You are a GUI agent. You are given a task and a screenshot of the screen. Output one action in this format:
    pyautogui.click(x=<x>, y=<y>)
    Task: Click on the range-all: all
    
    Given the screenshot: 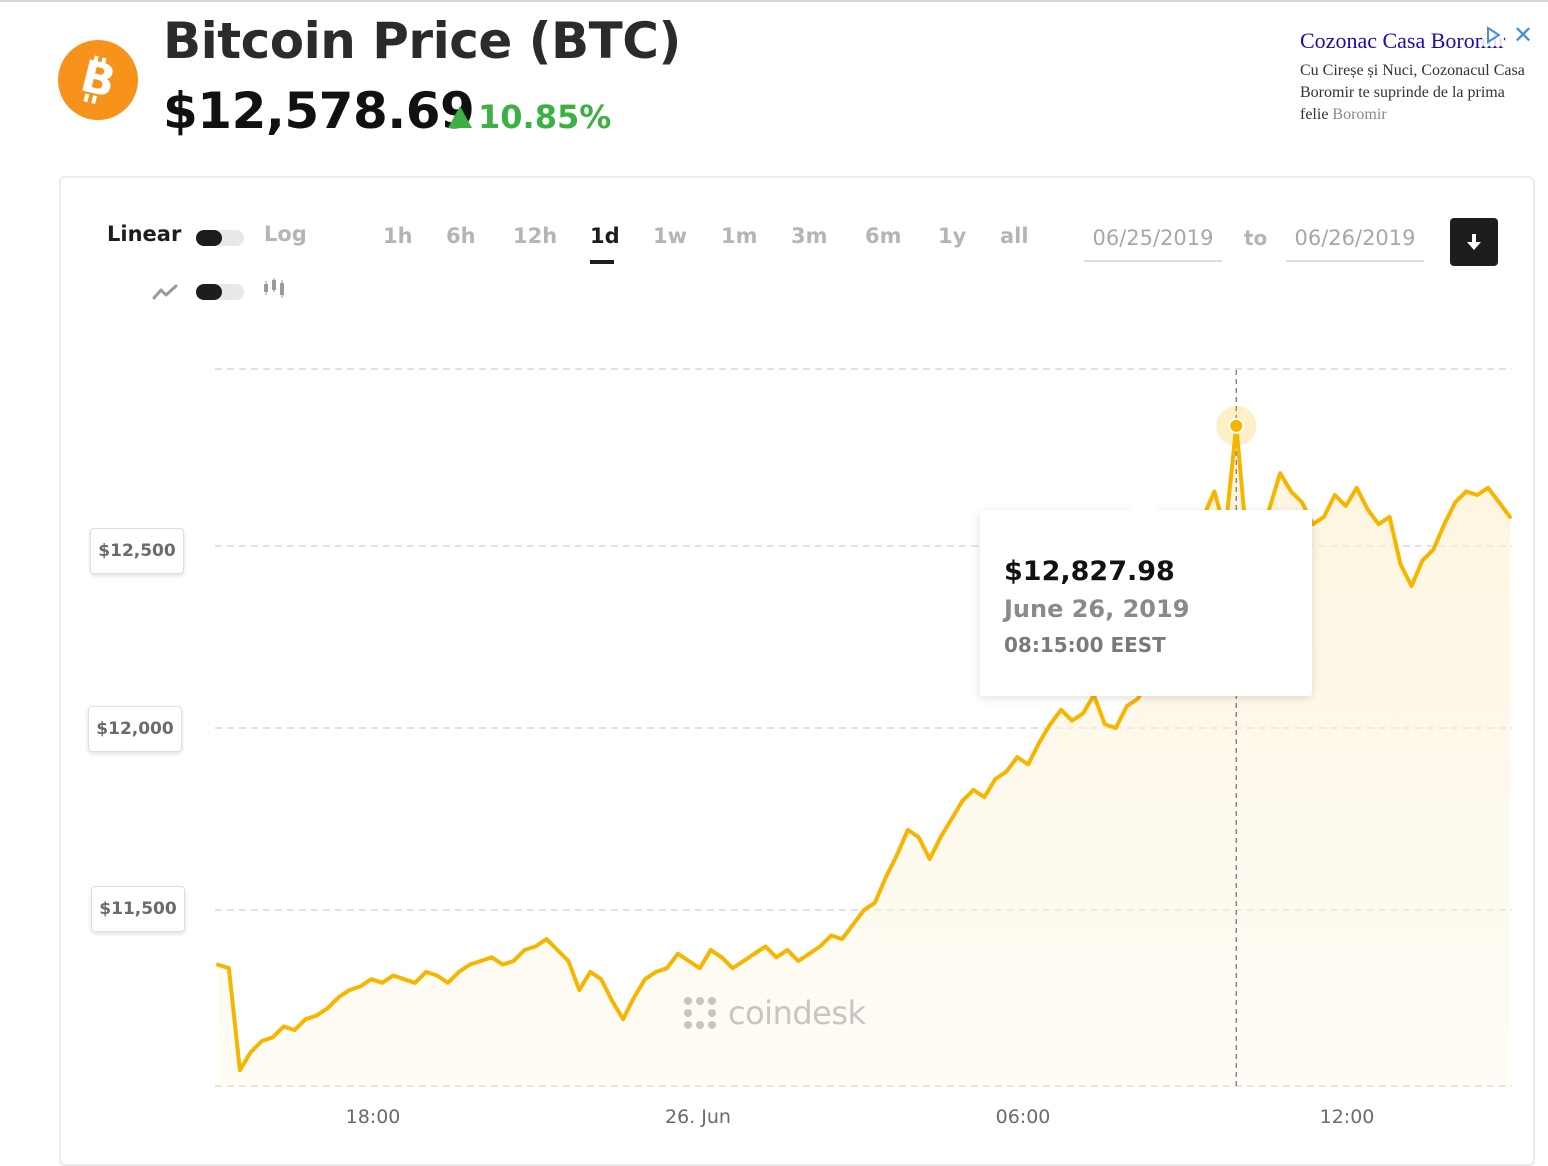 What is the action you would take?
    pyautogui.click(x=1014, y=236)
    